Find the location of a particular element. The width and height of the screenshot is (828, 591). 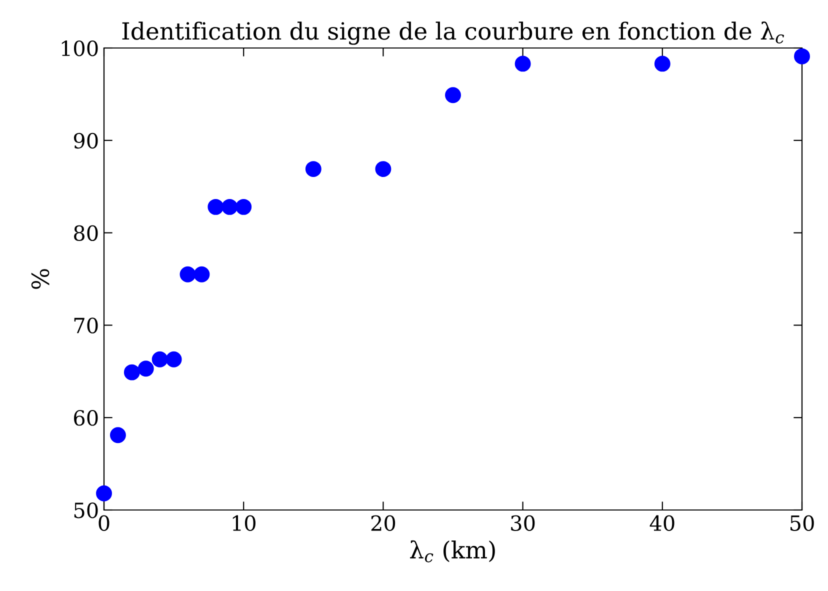

x-tick-label: 20 is located at coordinates (383, 523).